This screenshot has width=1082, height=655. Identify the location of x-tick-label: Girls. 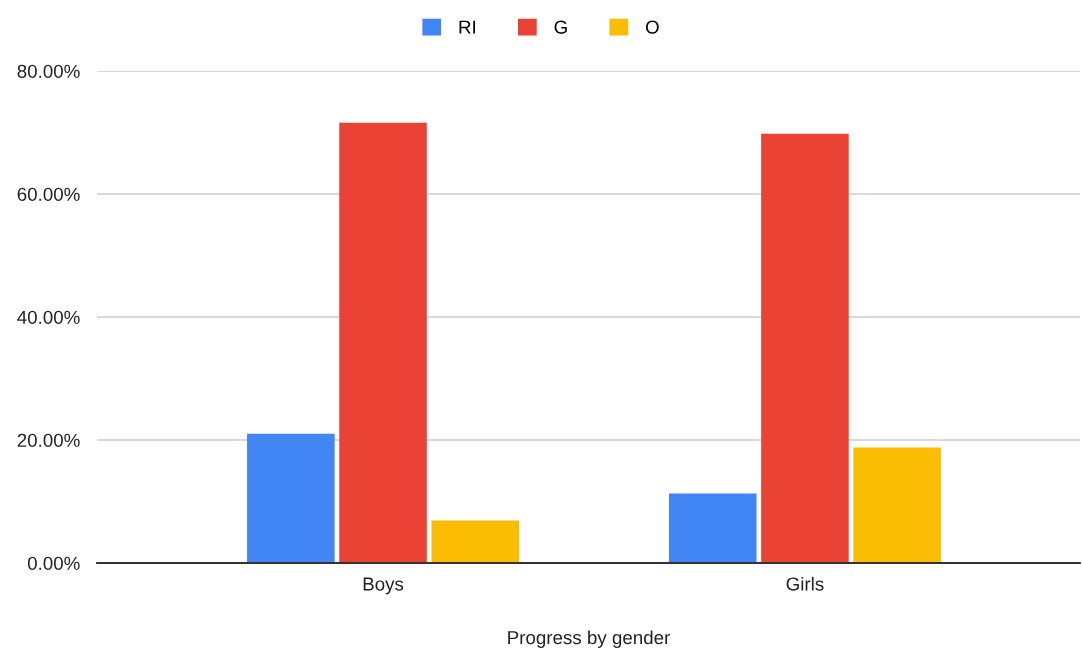
(805, 583).